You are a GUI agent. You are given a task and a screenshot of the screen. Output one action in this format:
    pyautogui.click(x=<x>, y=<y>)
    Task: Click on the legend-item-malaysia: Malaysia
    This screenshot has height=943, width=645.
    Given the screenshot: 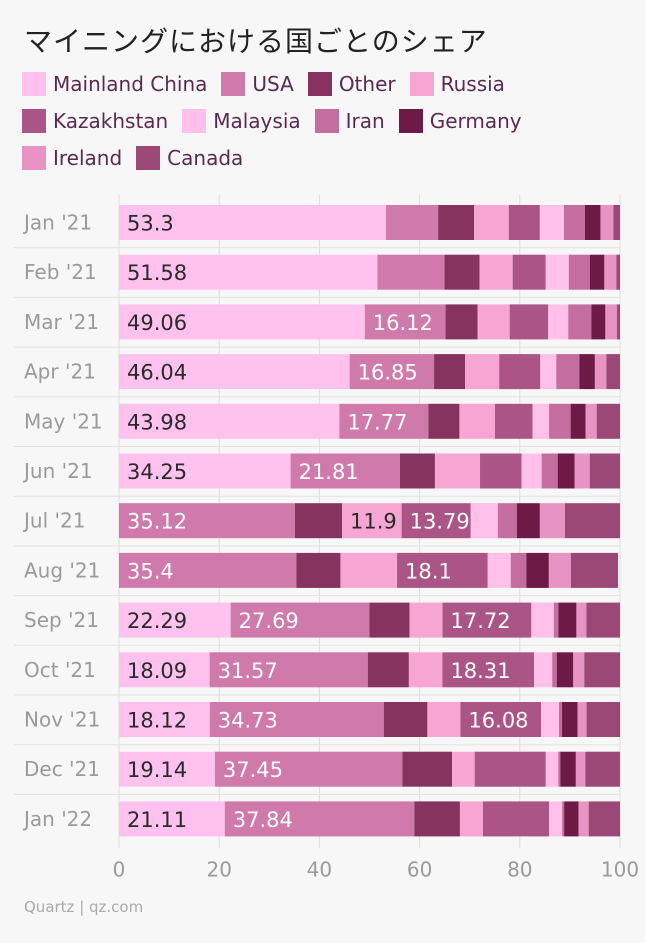 What is the action you would take?
    pyautogui.click(x=241, y=121)
    